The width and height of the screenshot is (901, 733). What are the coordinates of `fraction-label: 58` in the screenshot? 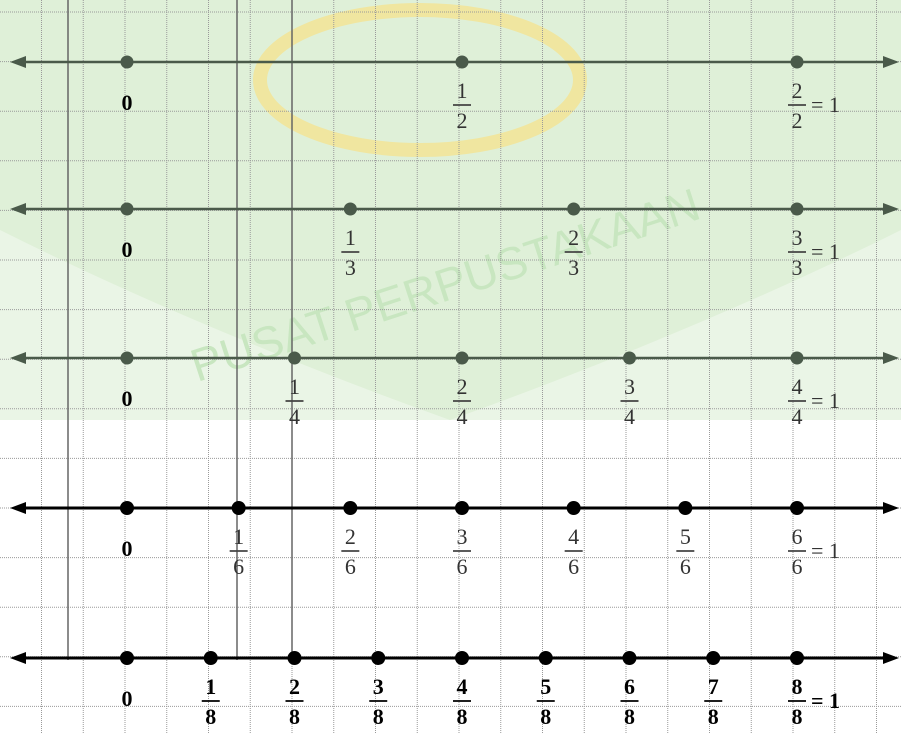 It's located at (545, 701).